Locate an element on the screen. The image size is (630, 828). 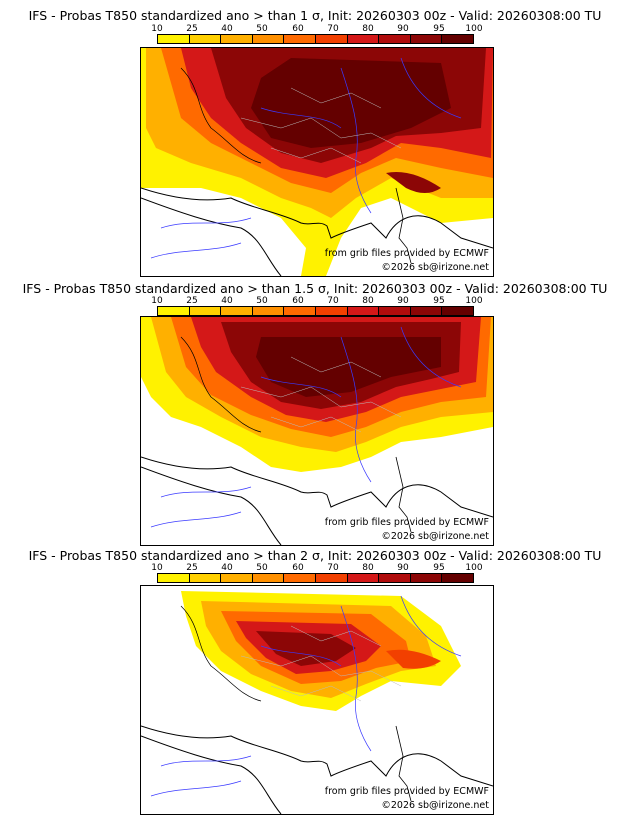
panel-2-color-scale: 10 25 40 50 60 70 80 90 95 100 is located at coordinates (317, 307).